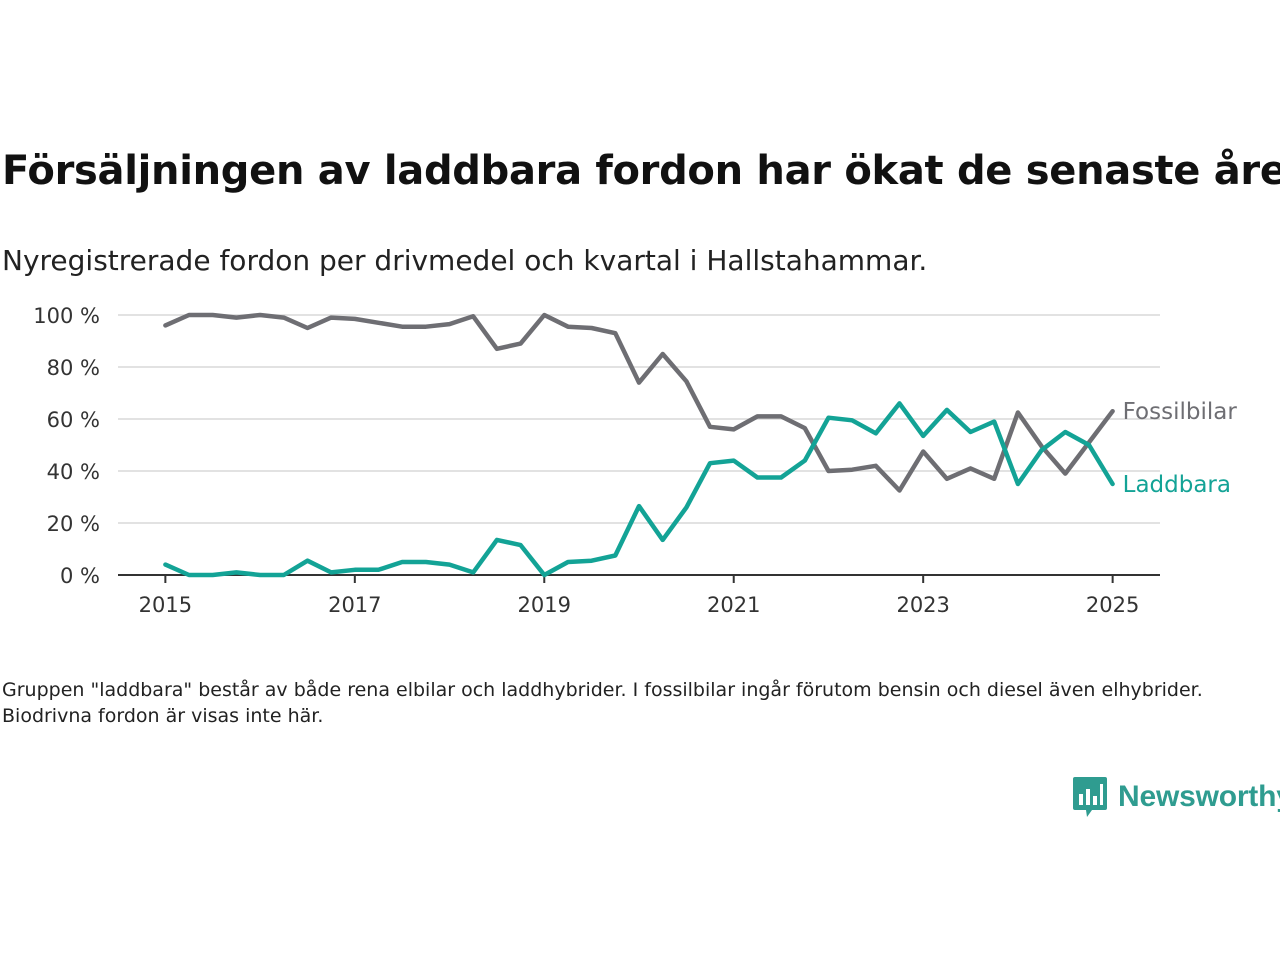 The image size is (1280, 960). Describe the element at coordinates (1199, 796) in the screenshot. I see `brand-name: Newsworthy` at that location.